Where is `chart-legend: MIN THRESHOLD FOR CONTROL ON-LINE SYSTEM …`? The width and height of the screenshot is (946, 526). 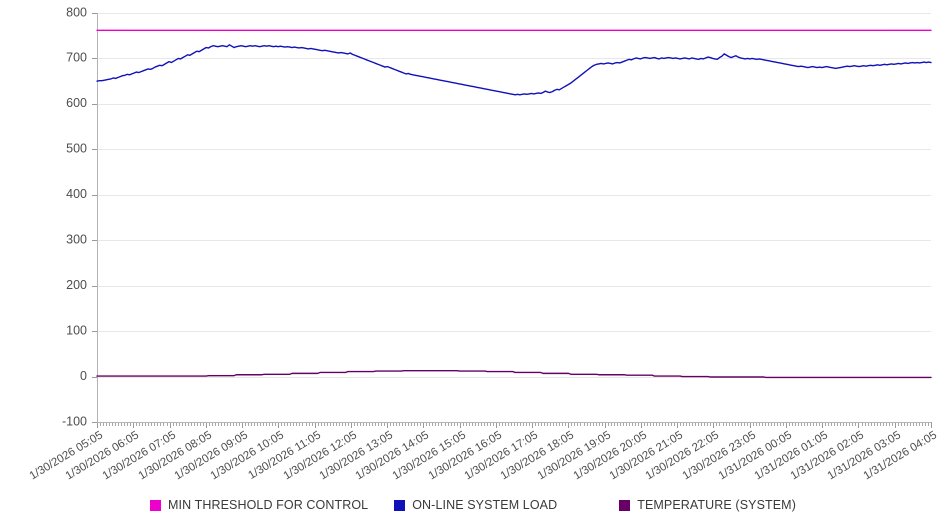 chart-legend: MIN THRESHOLD FOR CONTROL ON-LINE SYSTEM … is located at coordinates (473, 505).